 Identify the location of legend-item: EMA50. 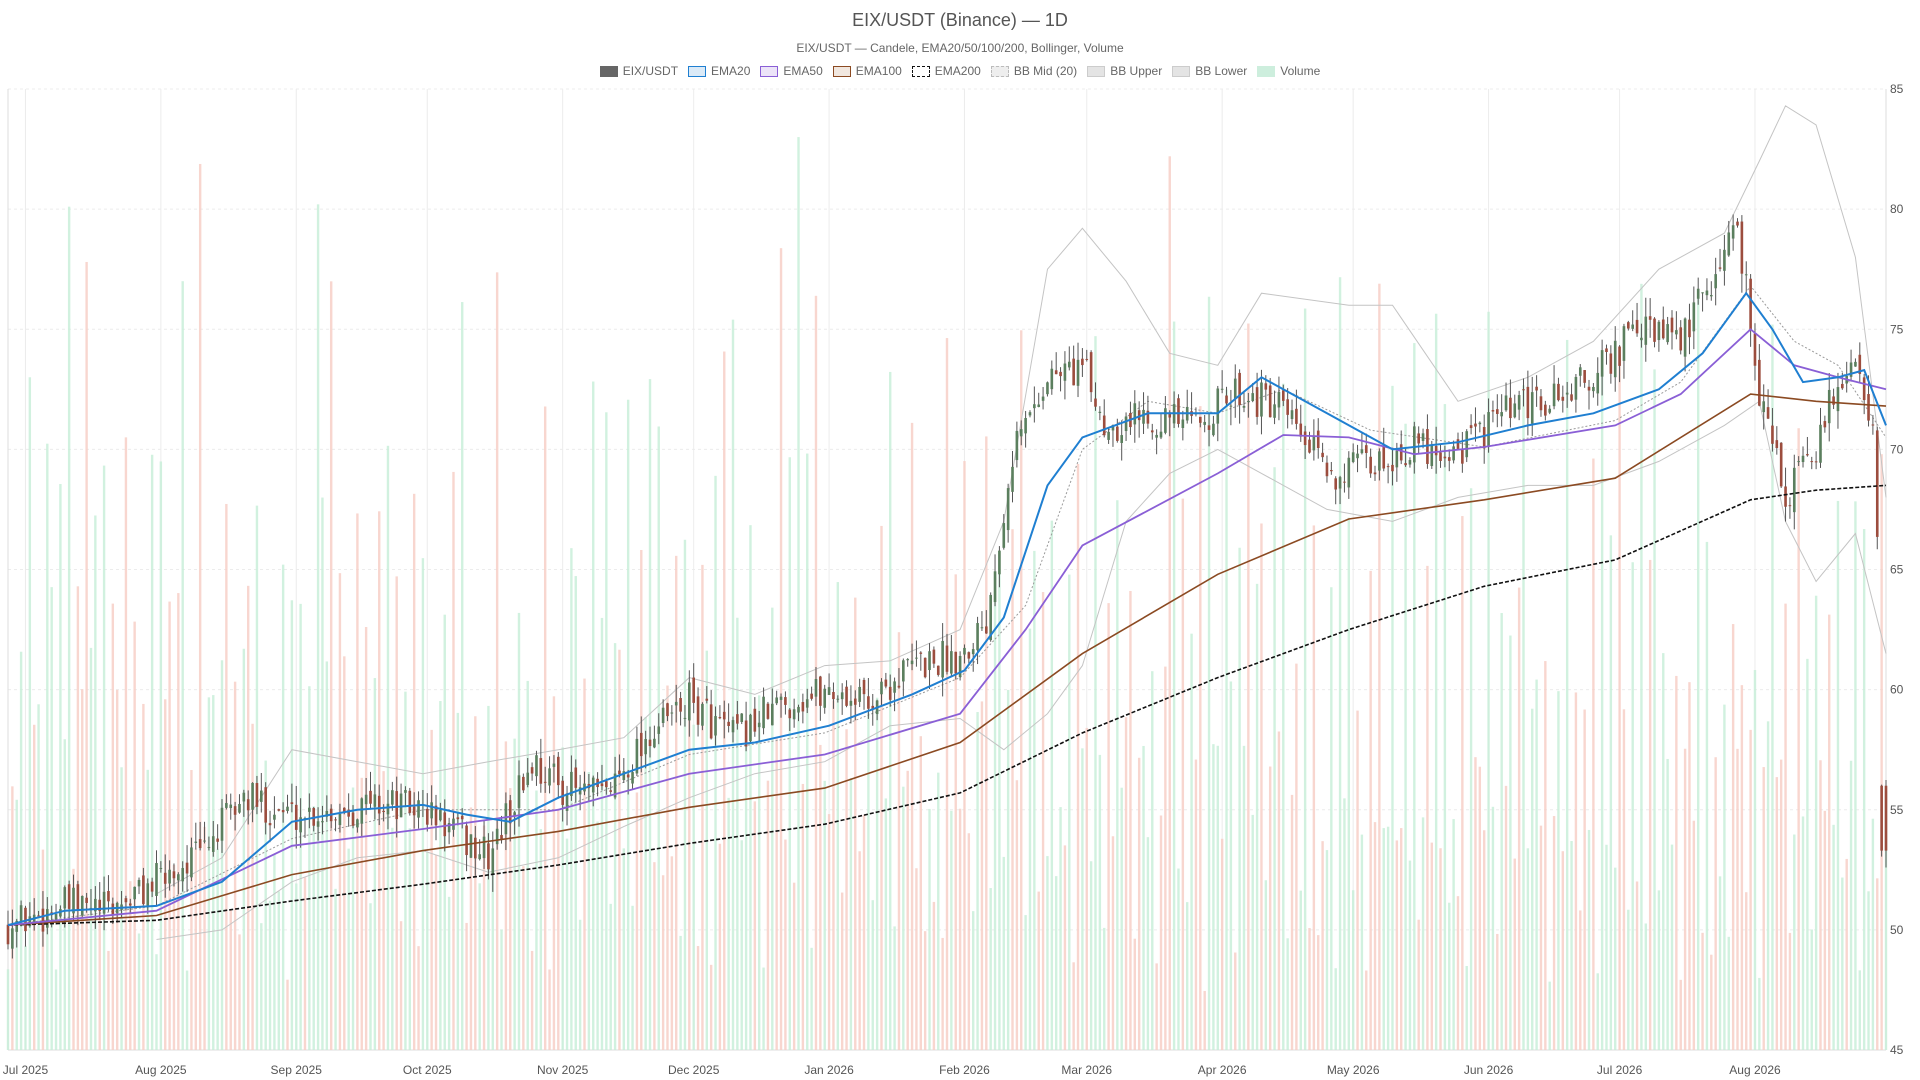
(791, 71).